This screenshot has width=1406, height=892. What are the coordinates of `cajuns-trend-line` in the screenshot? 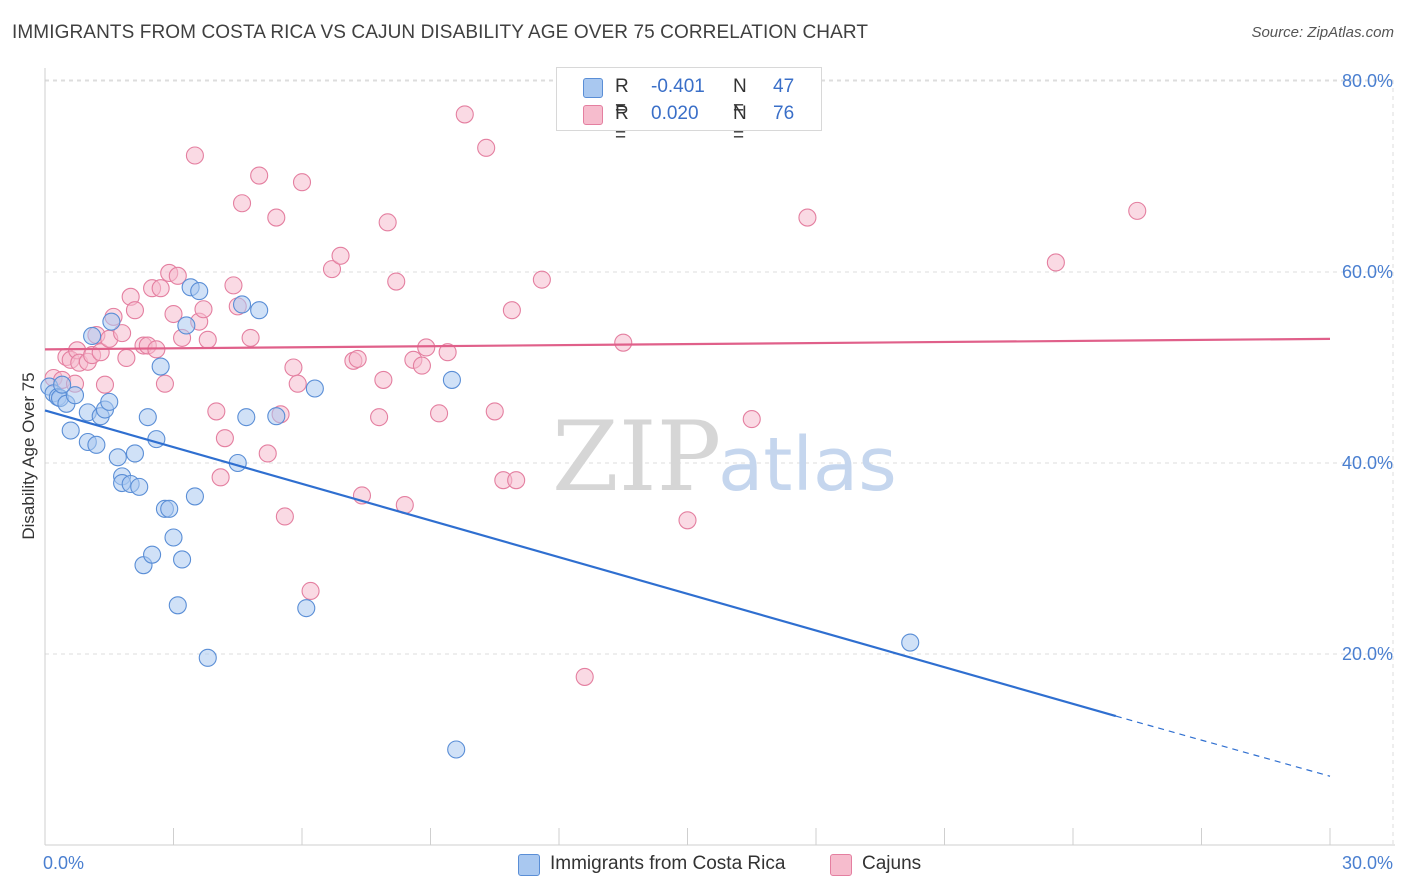 It's located at (687, 344).